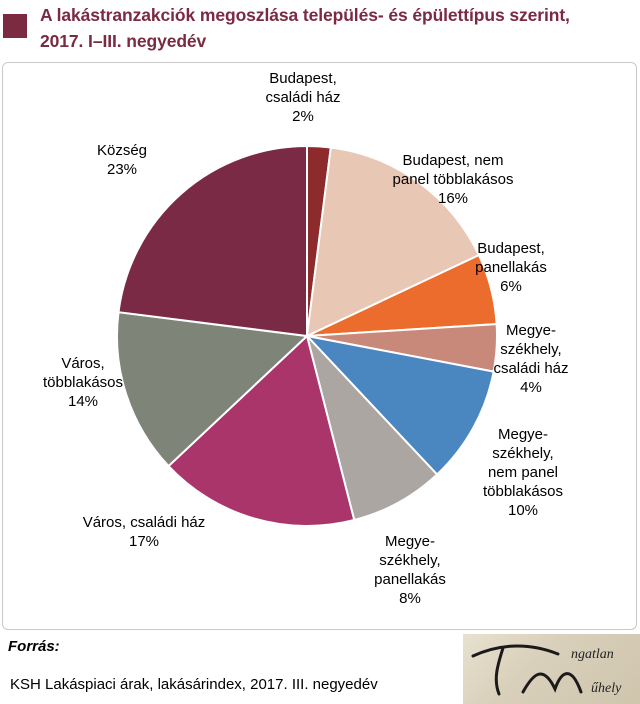  What do you see at coordinates (144, 522) in the screenshot?
I see `slice-label-6-line-0: Város, családi ház` at bounding box center [144, 522].